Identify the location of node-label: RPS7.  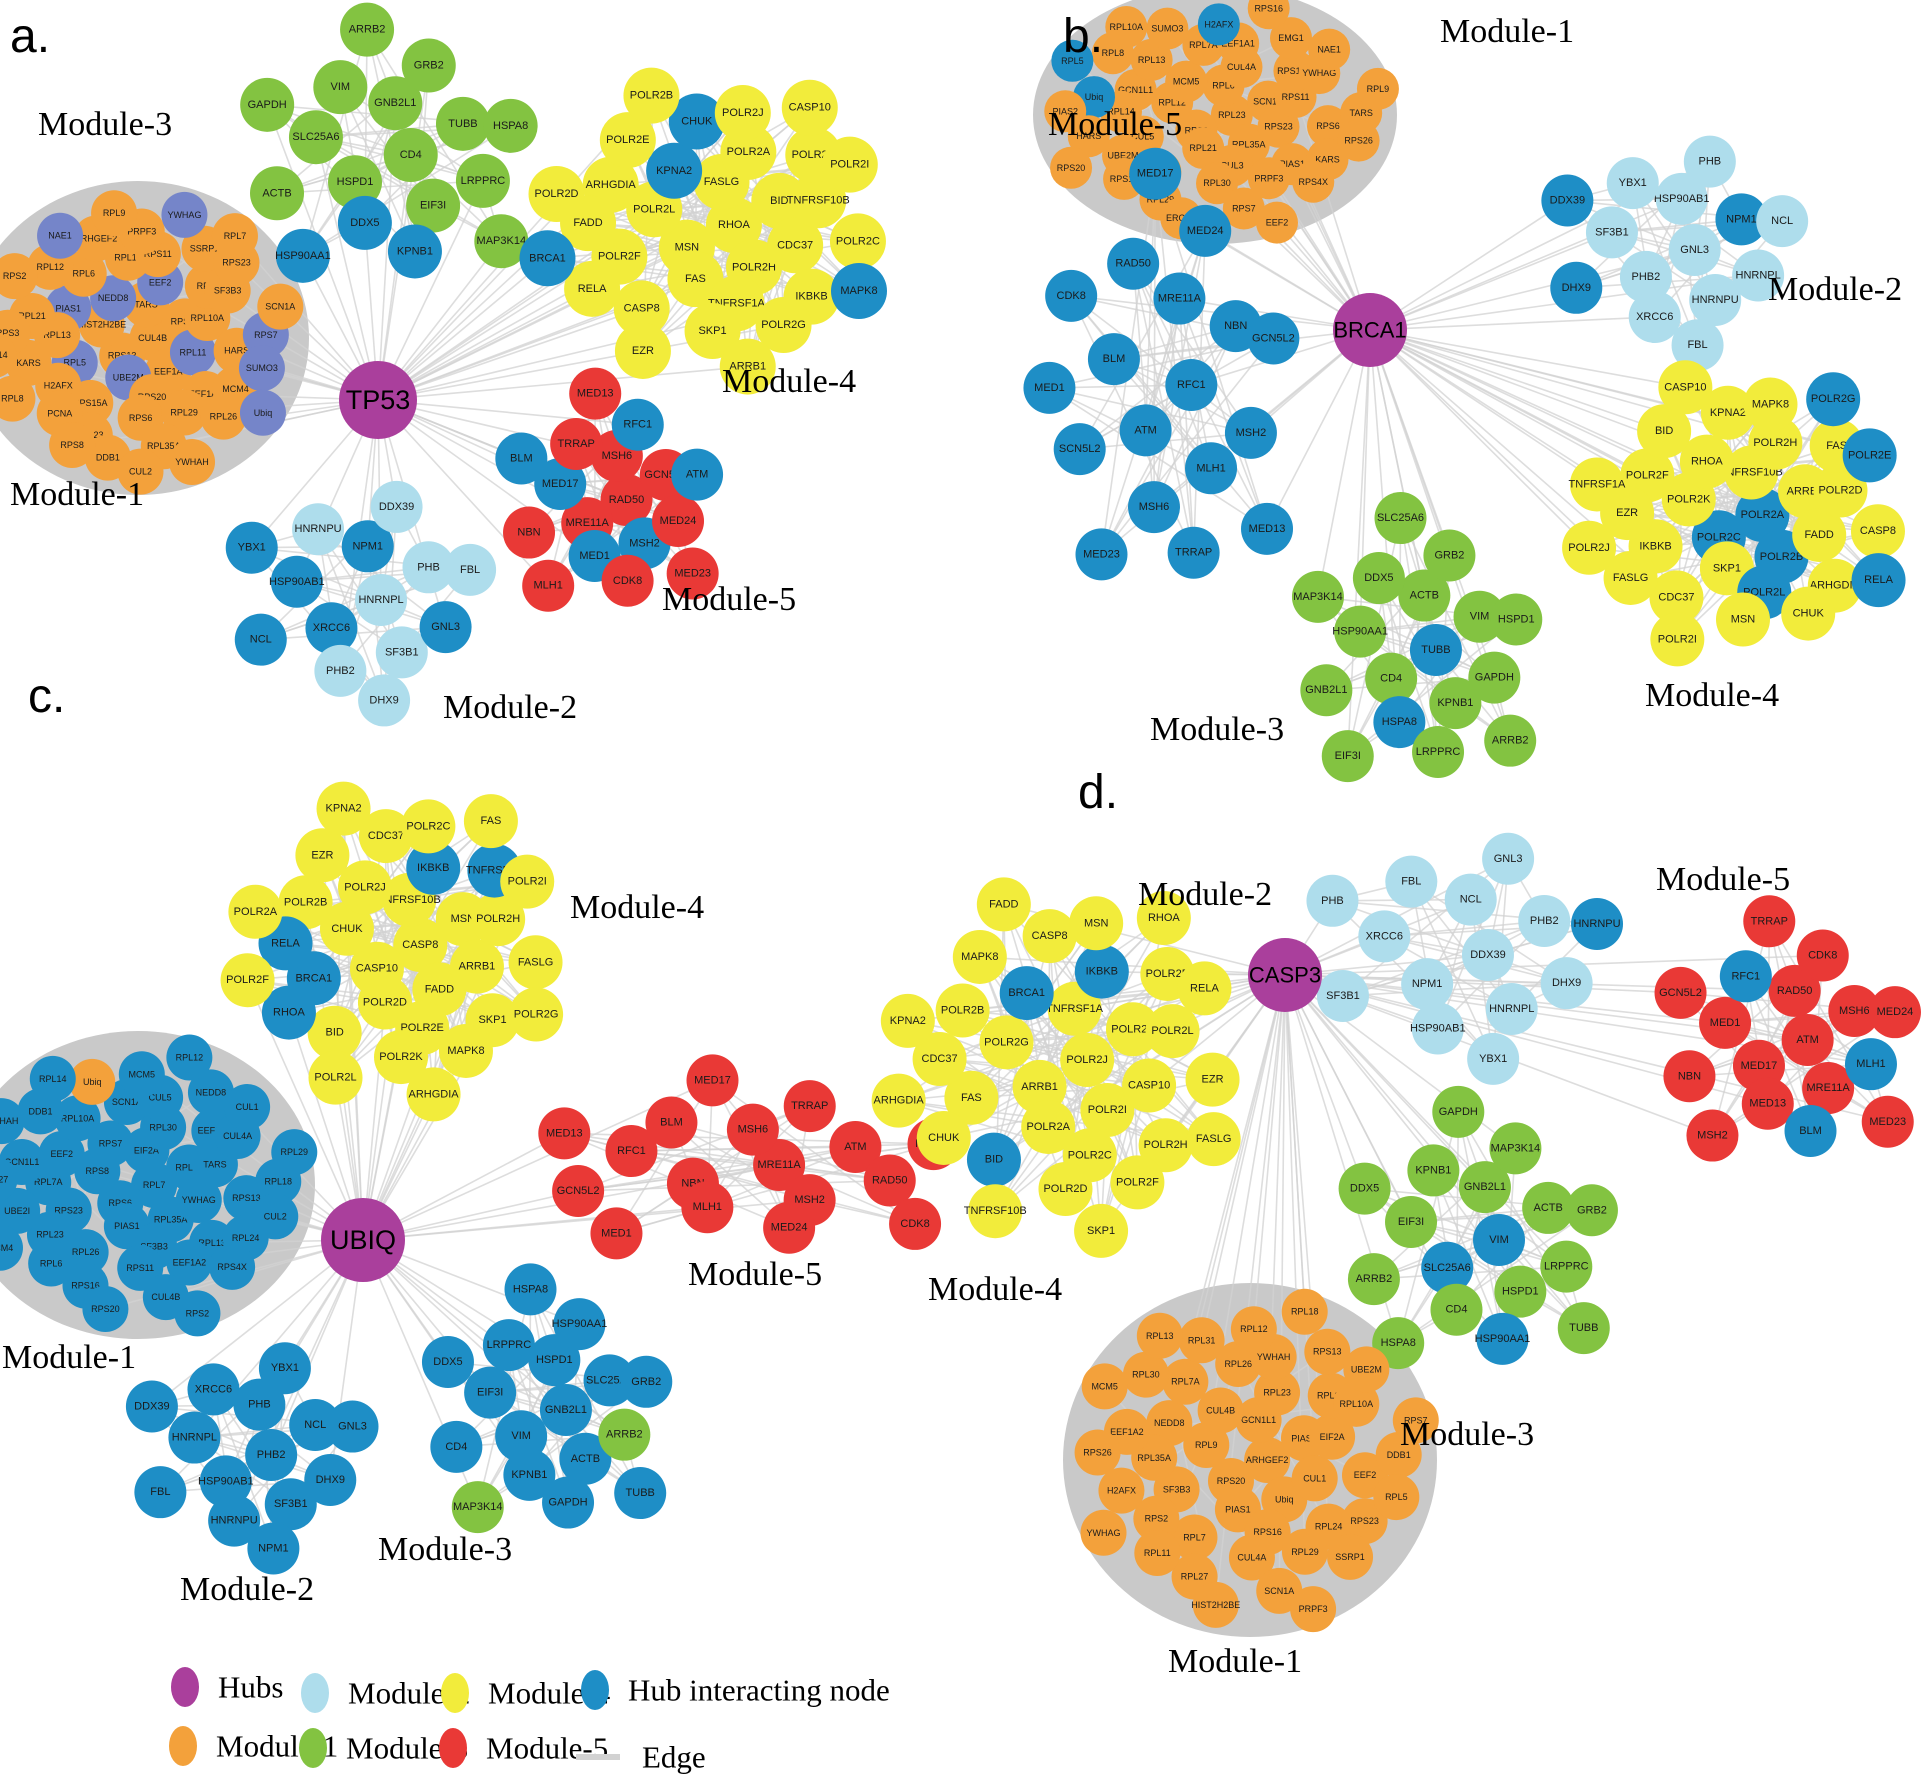
(266, 335).